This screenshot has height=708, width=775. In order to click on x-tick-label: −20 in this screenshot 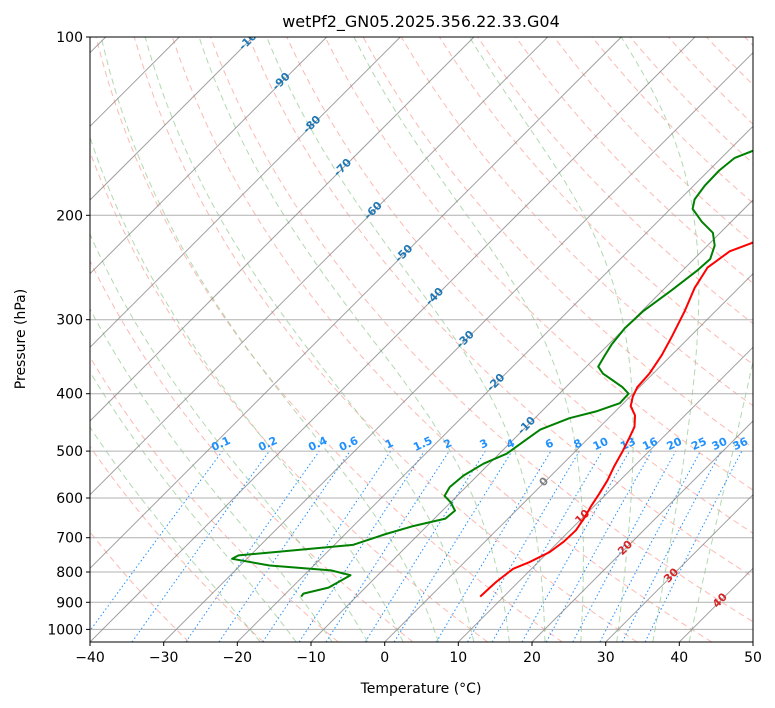, I will do `click(238, 658)`.